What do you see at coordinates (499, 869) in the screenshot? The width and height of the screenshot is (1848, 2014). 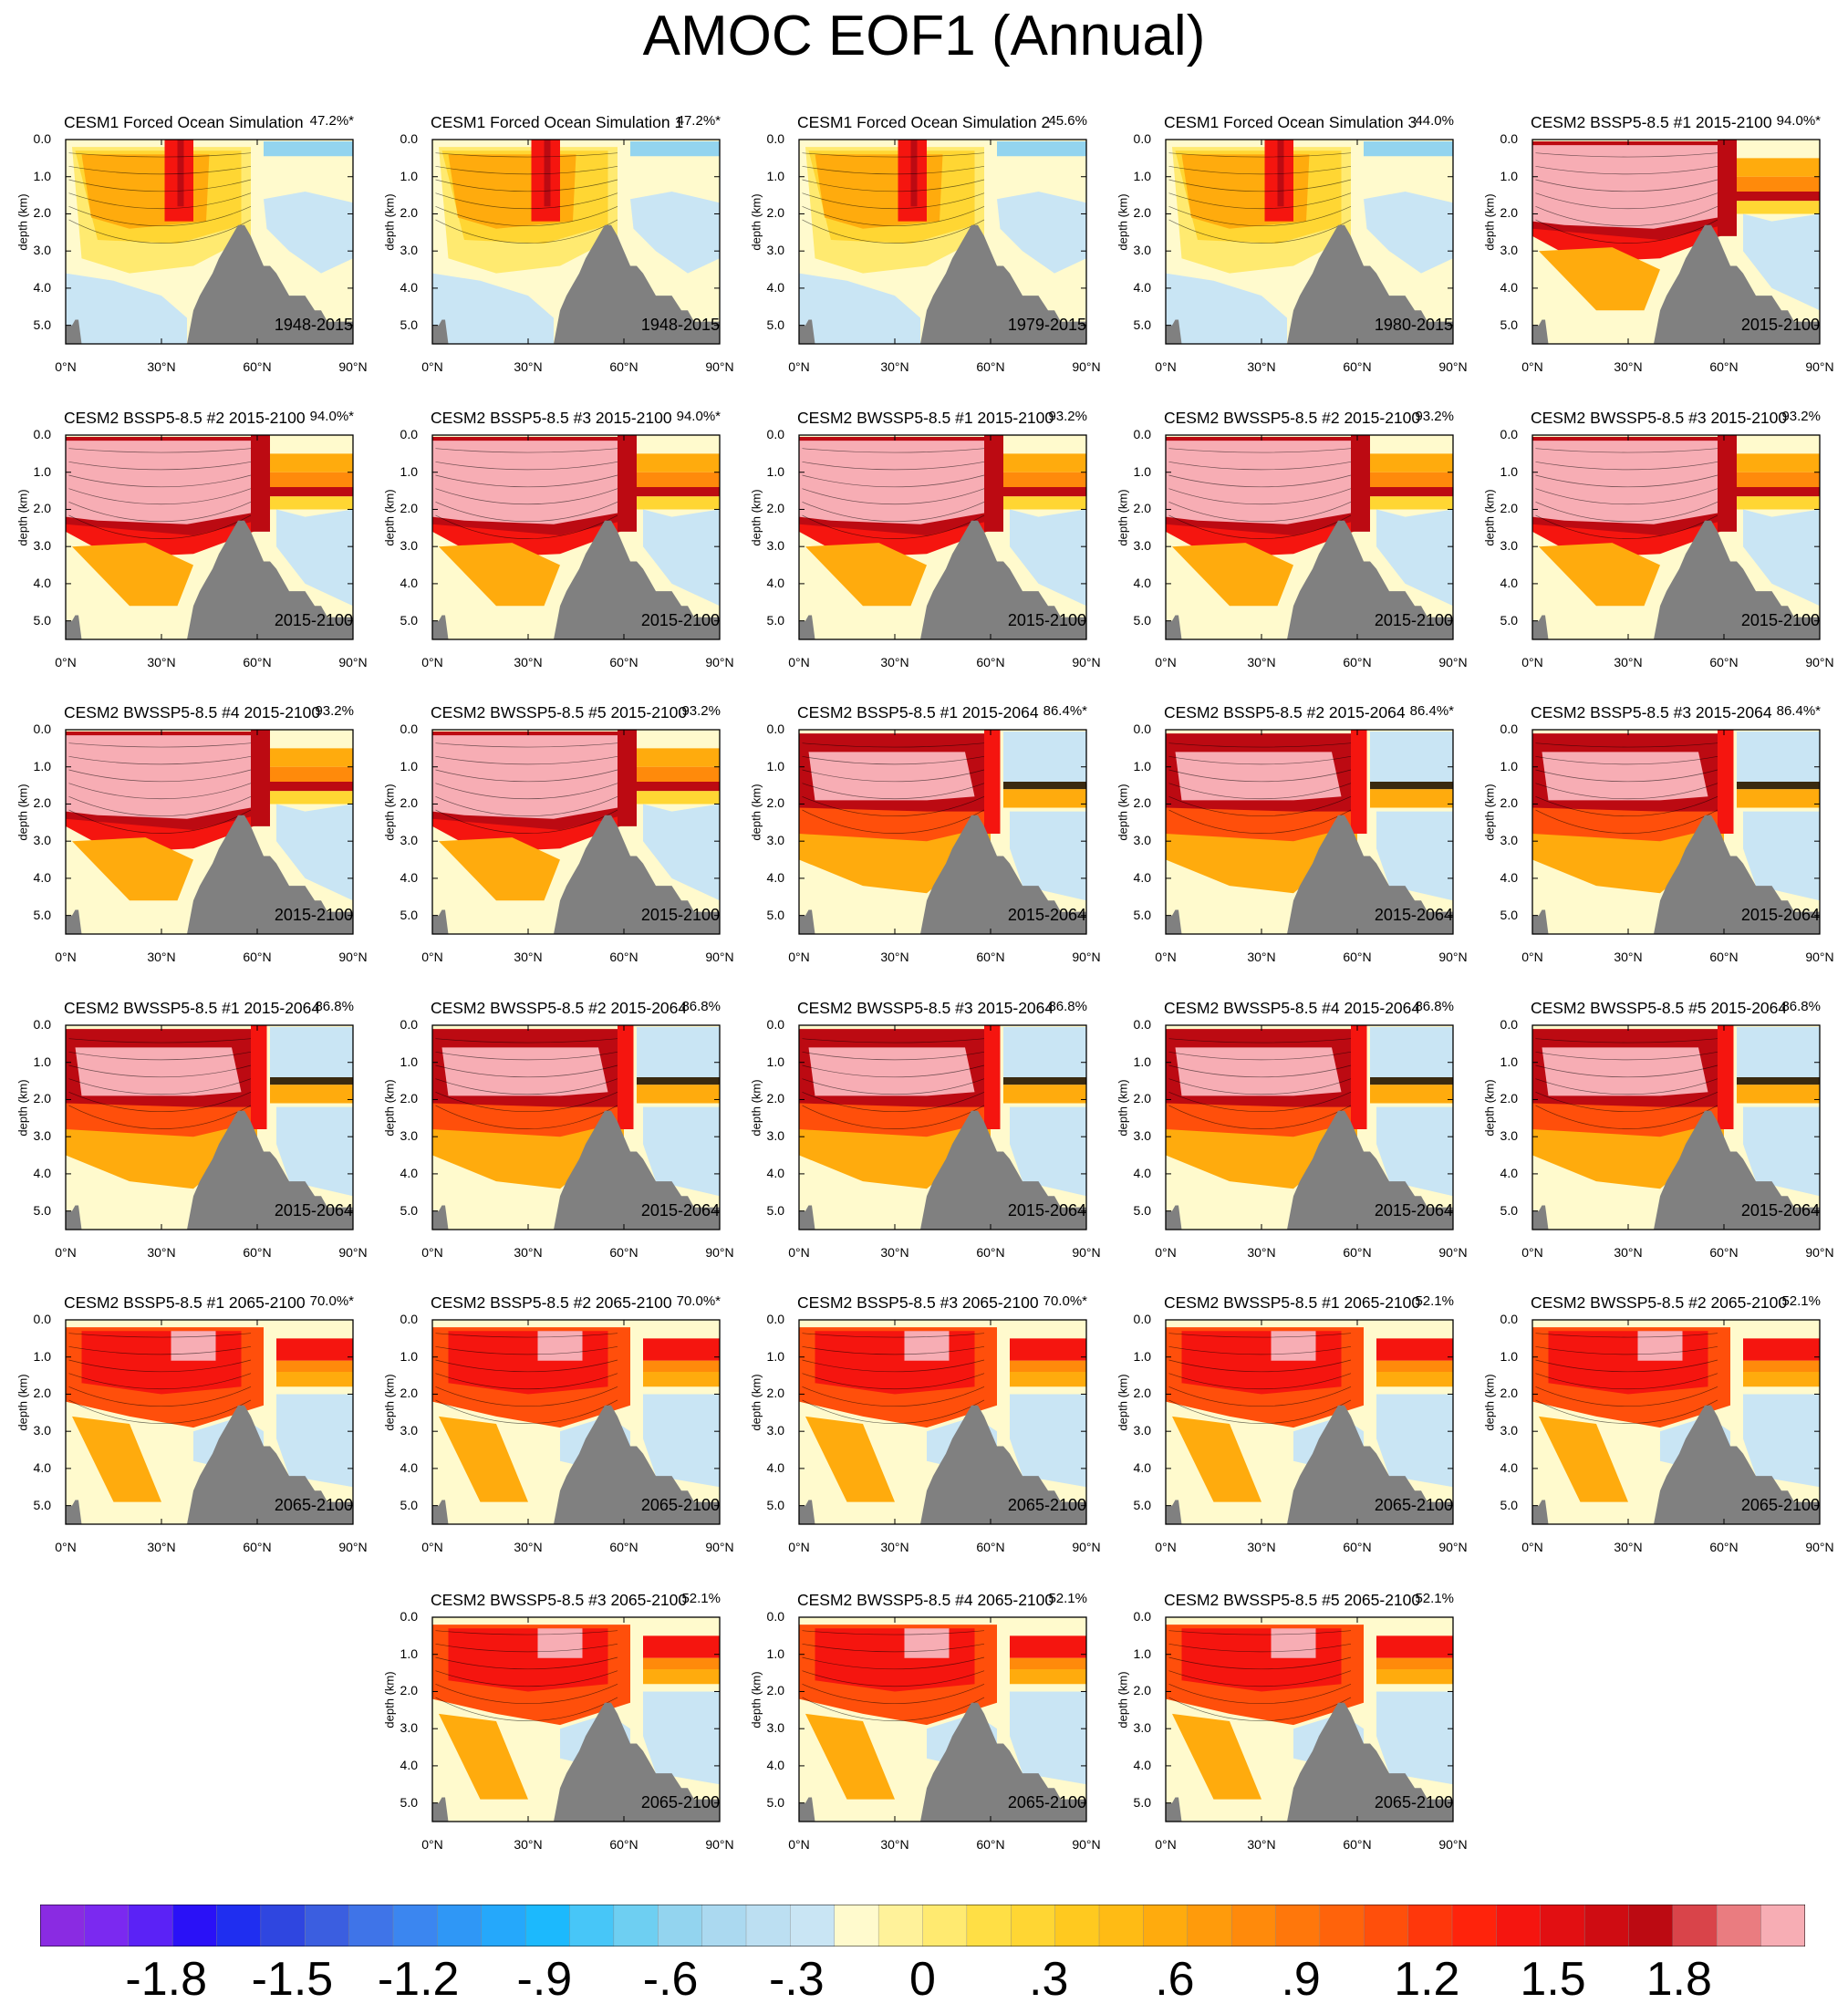 I see `deep-positive` at bounding box center [499, 869].